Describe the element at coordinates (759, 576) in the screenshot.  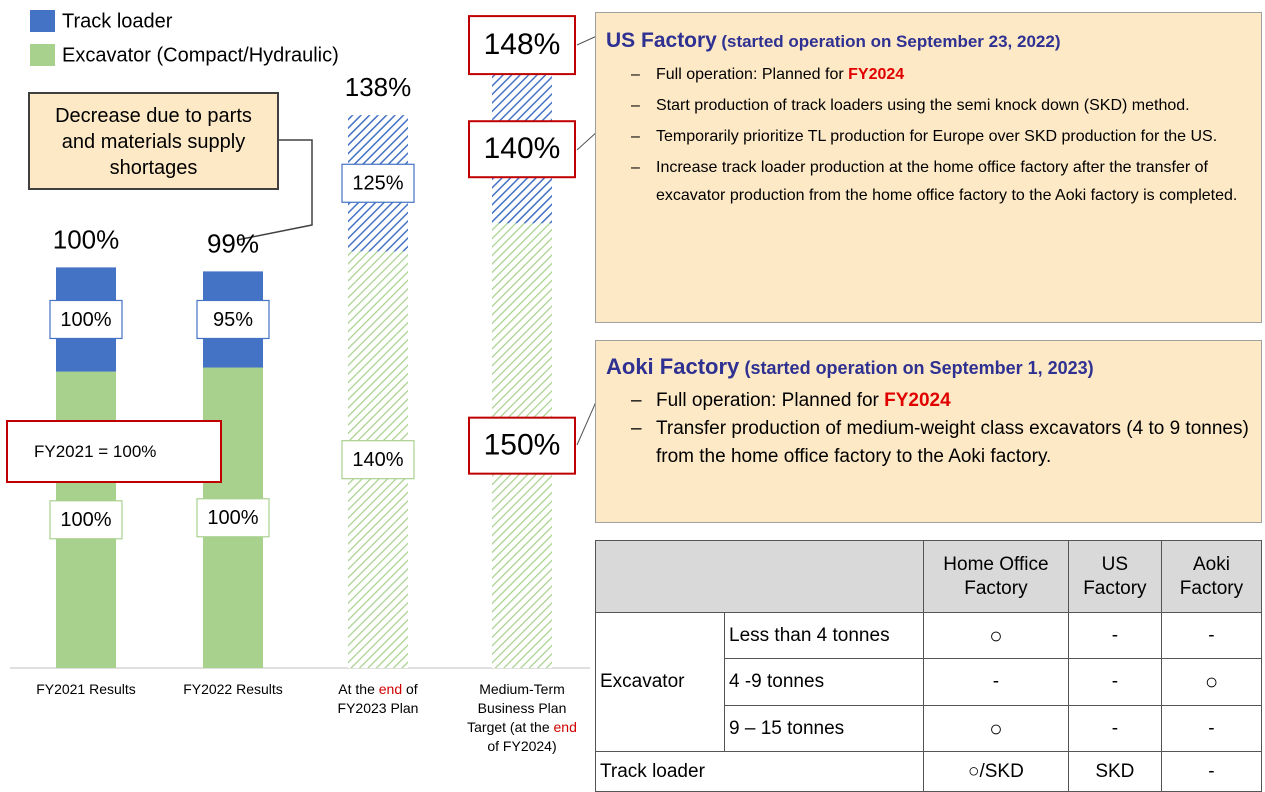
I see `header-cell` at that location.